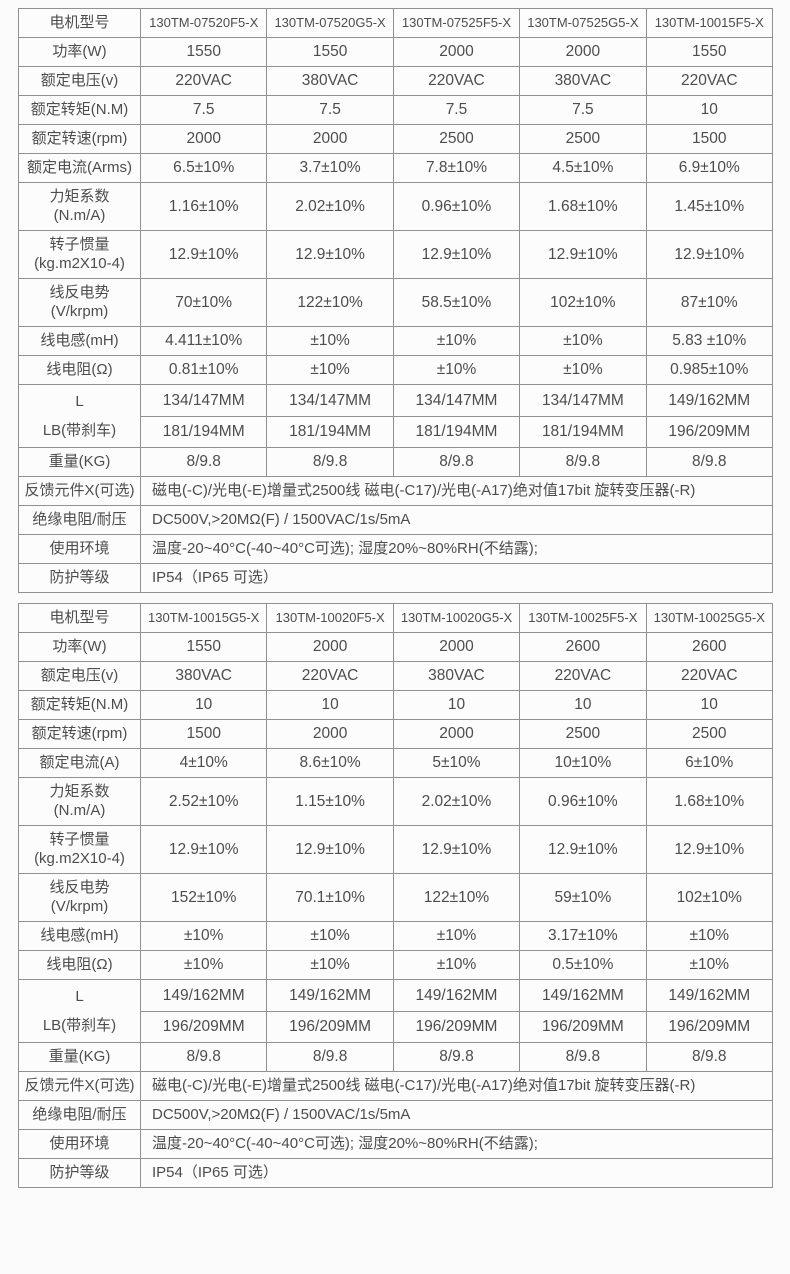 This screenshot has height=1274, width=790. What do you see at coordinates (79, 110) in the screenshot?
I see `row-label: 额定转矩(N.M)` at bounding box center [79, 110].